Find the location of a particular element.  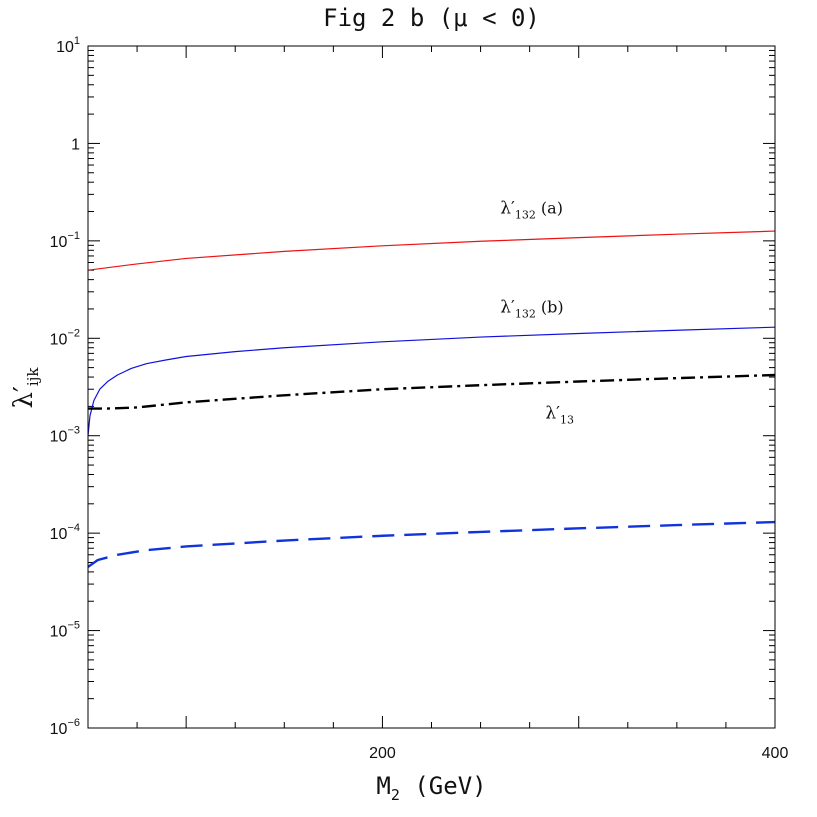

y-tick-label: 10⁻⁶ is located at coordinates (65, 727).